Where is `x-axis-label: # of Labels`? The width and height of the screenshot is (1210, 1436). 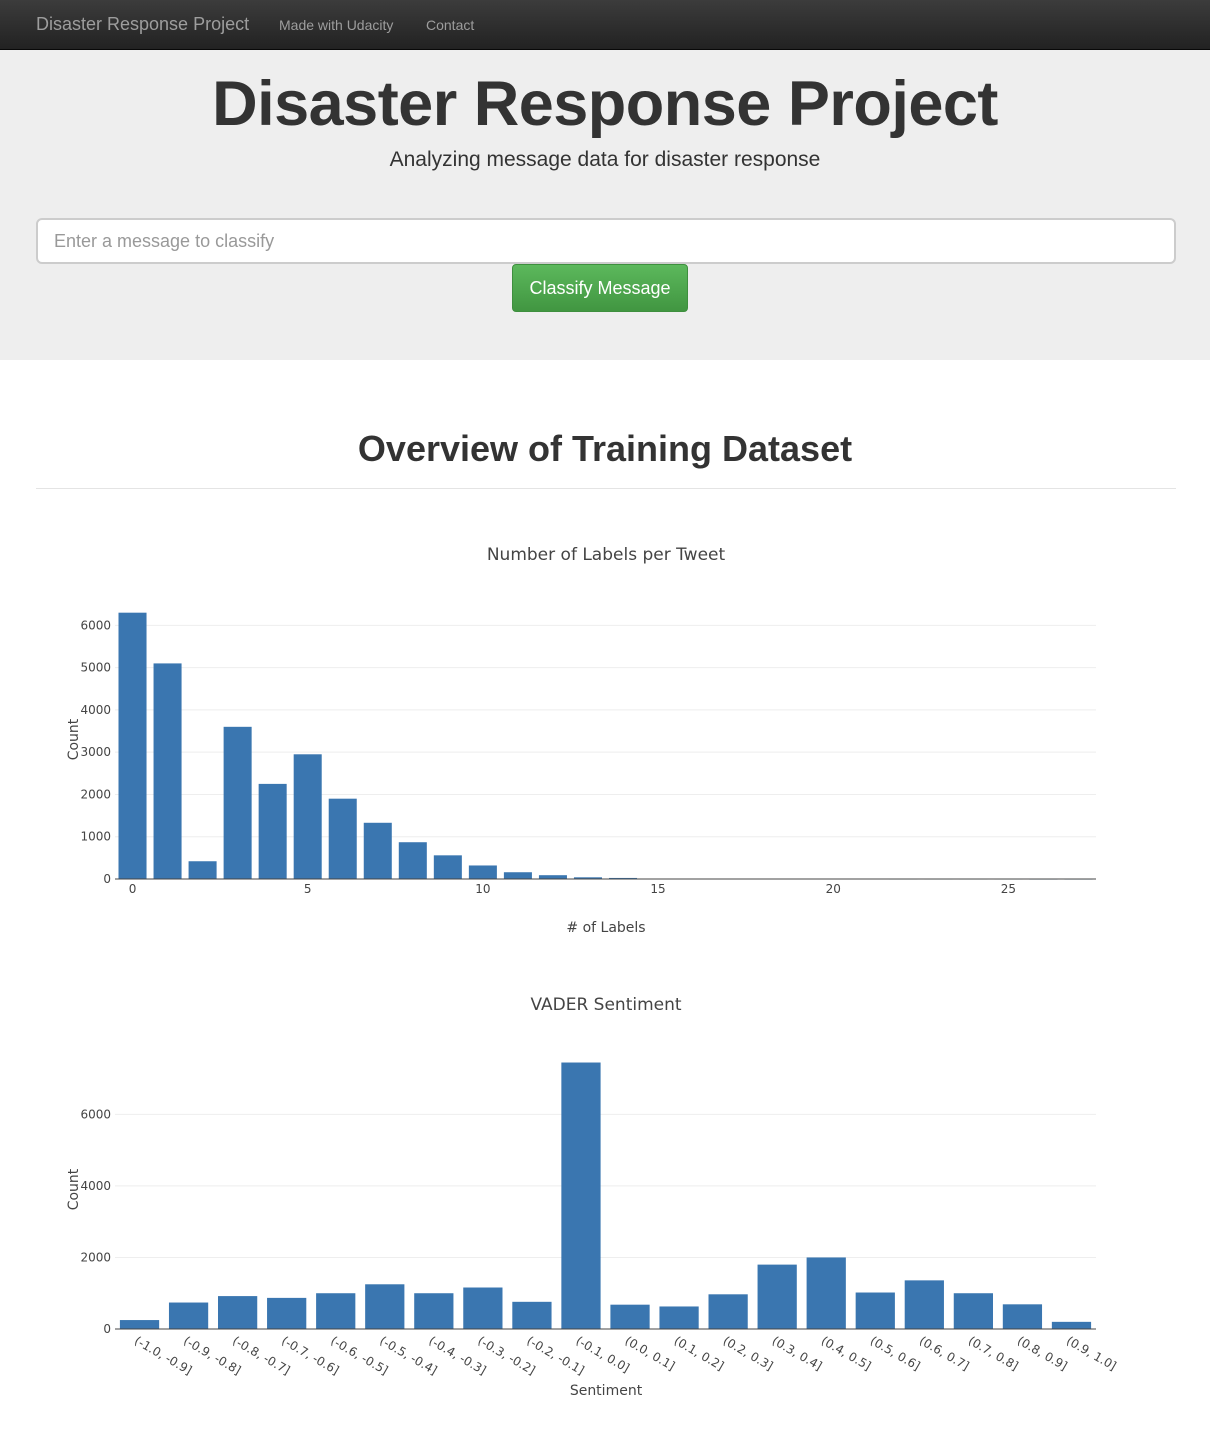 x-axis-label: # of Labels is located at coordinates (605, 928).